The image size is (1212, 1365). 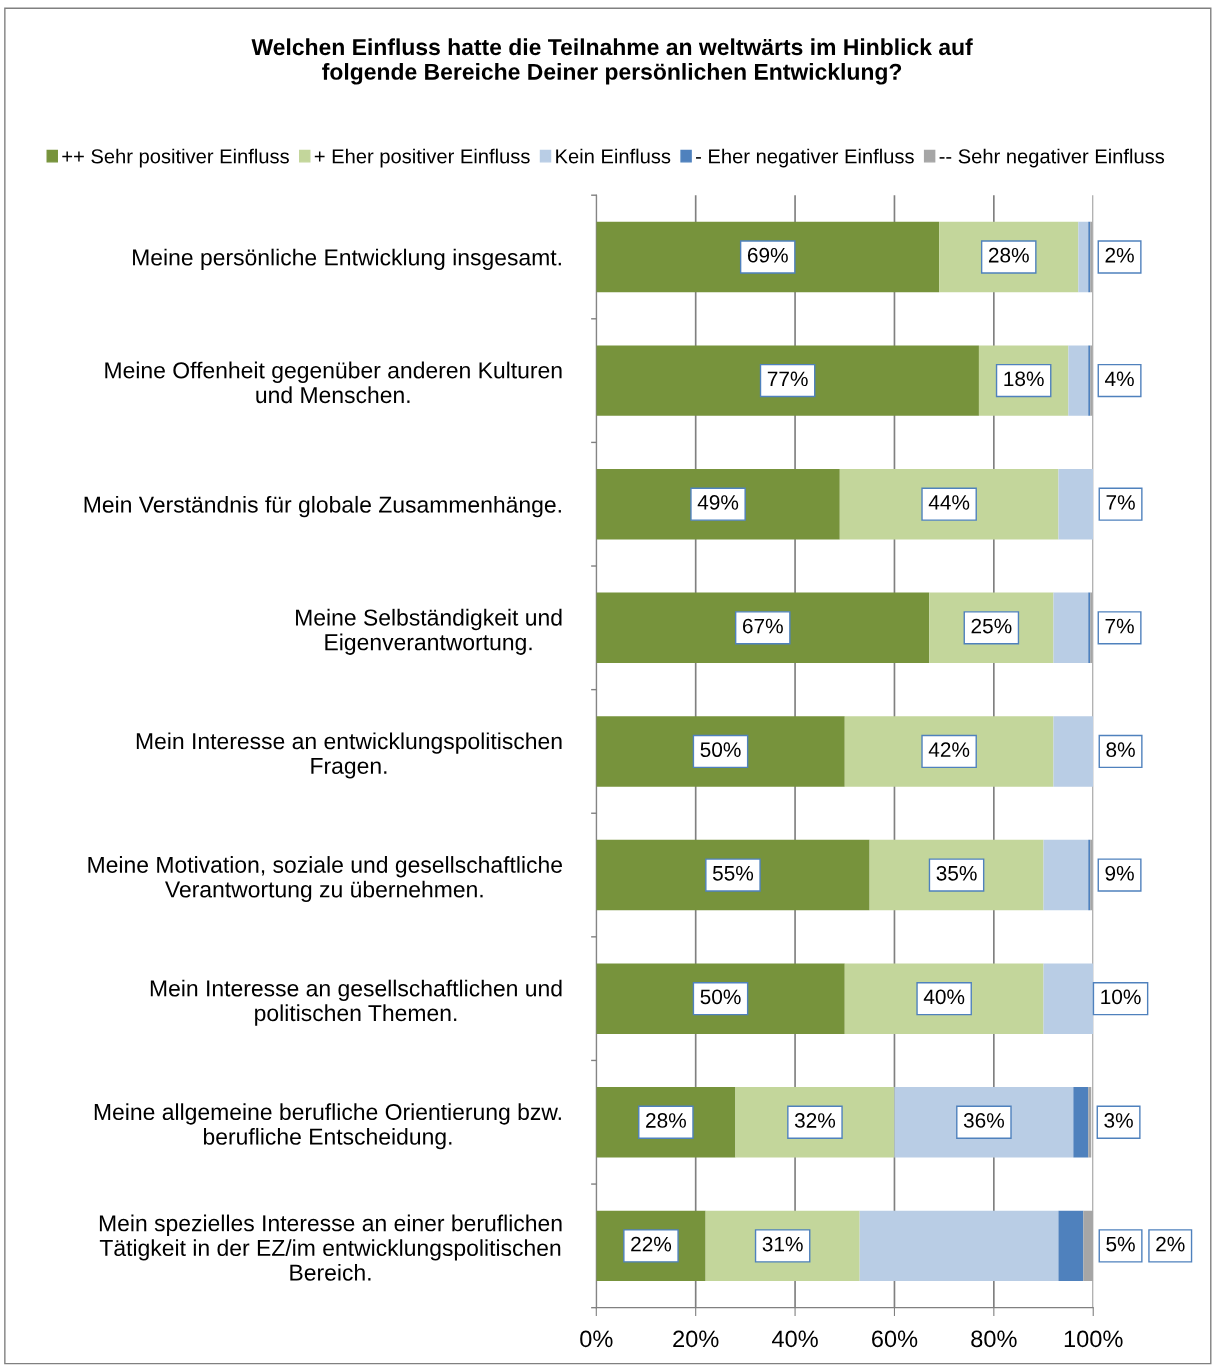 I want to click on data-label: 55%, so click(x=733, y=873).